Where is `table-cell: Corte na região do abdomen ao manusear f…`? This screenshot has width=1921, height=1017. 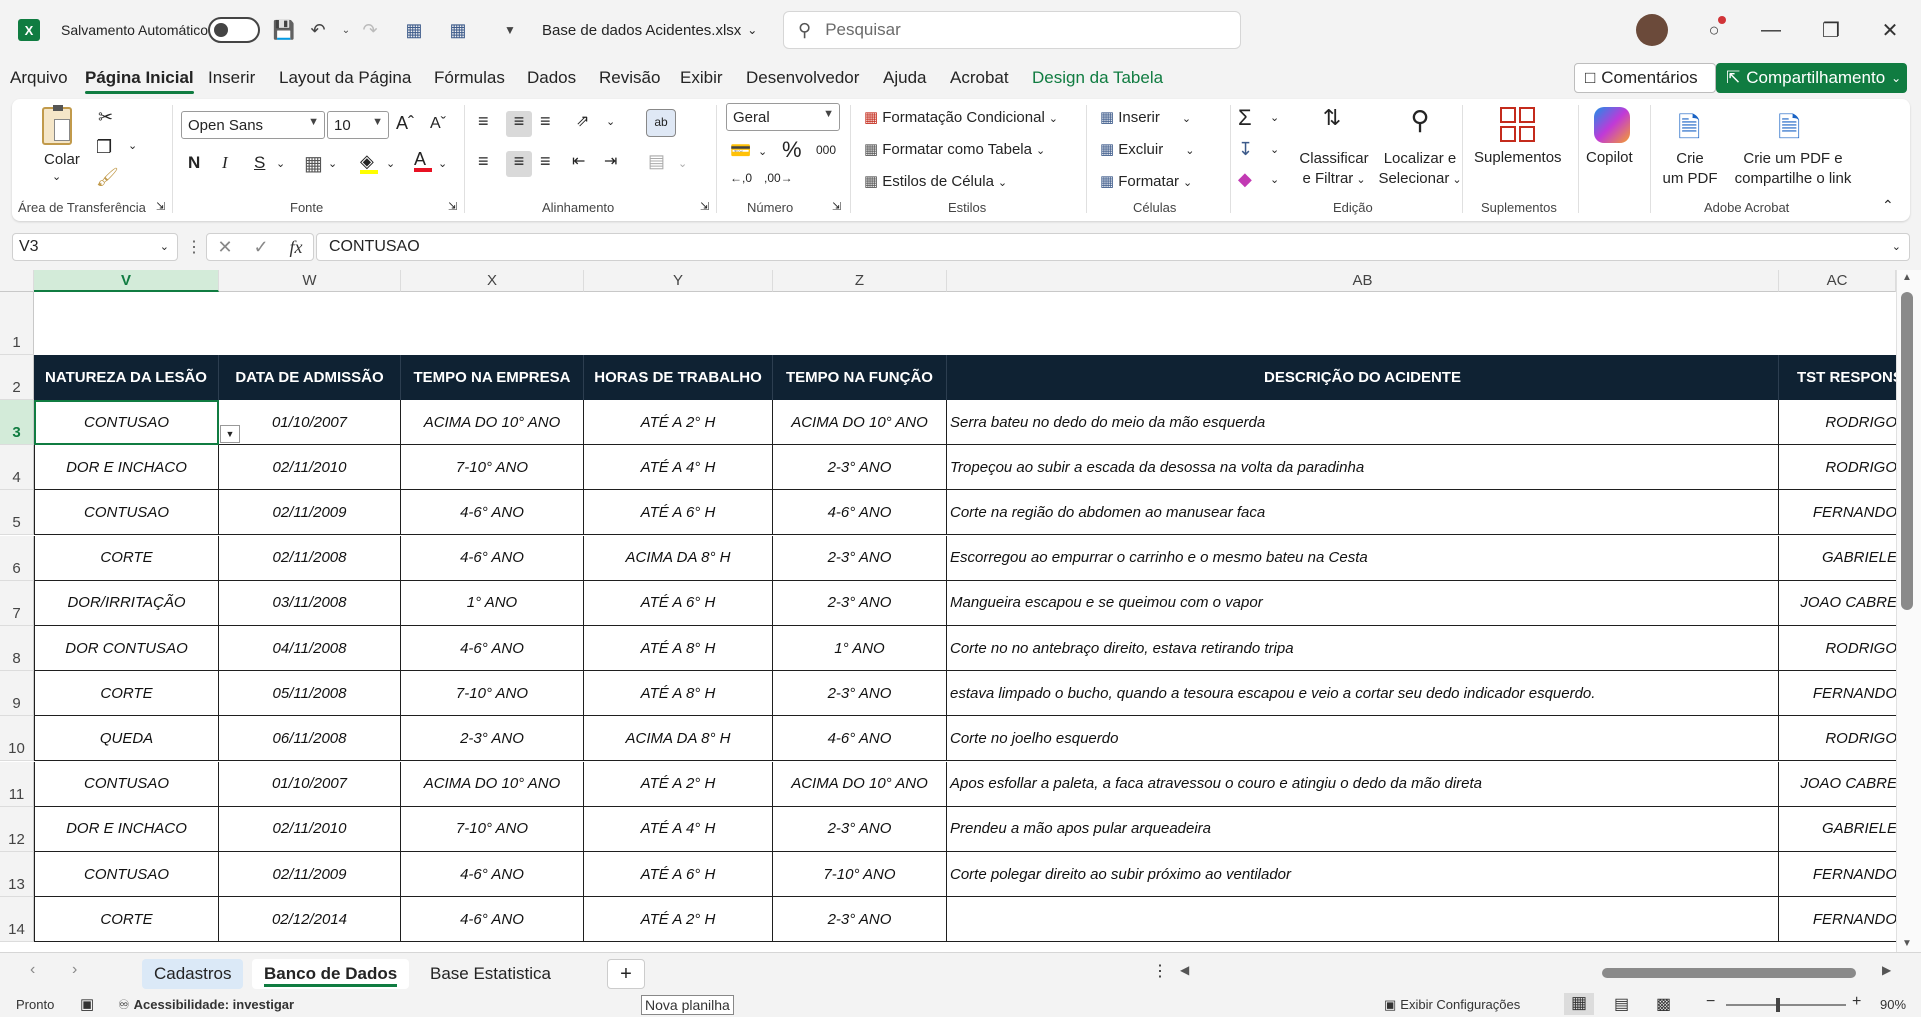
table-cell: Corte na região do abdomen ao manusear f… is located at coordinates (1363, 513).